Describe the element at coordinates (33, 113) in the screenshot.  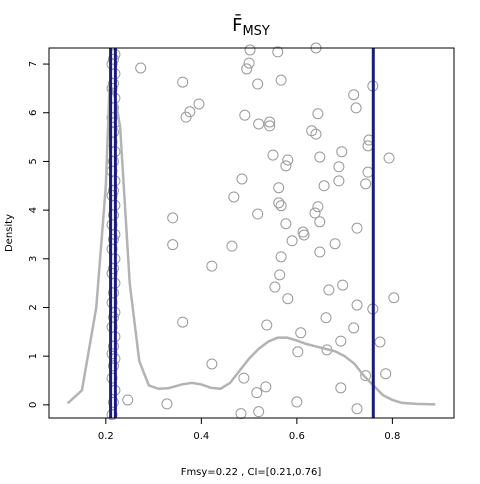
I see `y-tick-label: 6` at that location.